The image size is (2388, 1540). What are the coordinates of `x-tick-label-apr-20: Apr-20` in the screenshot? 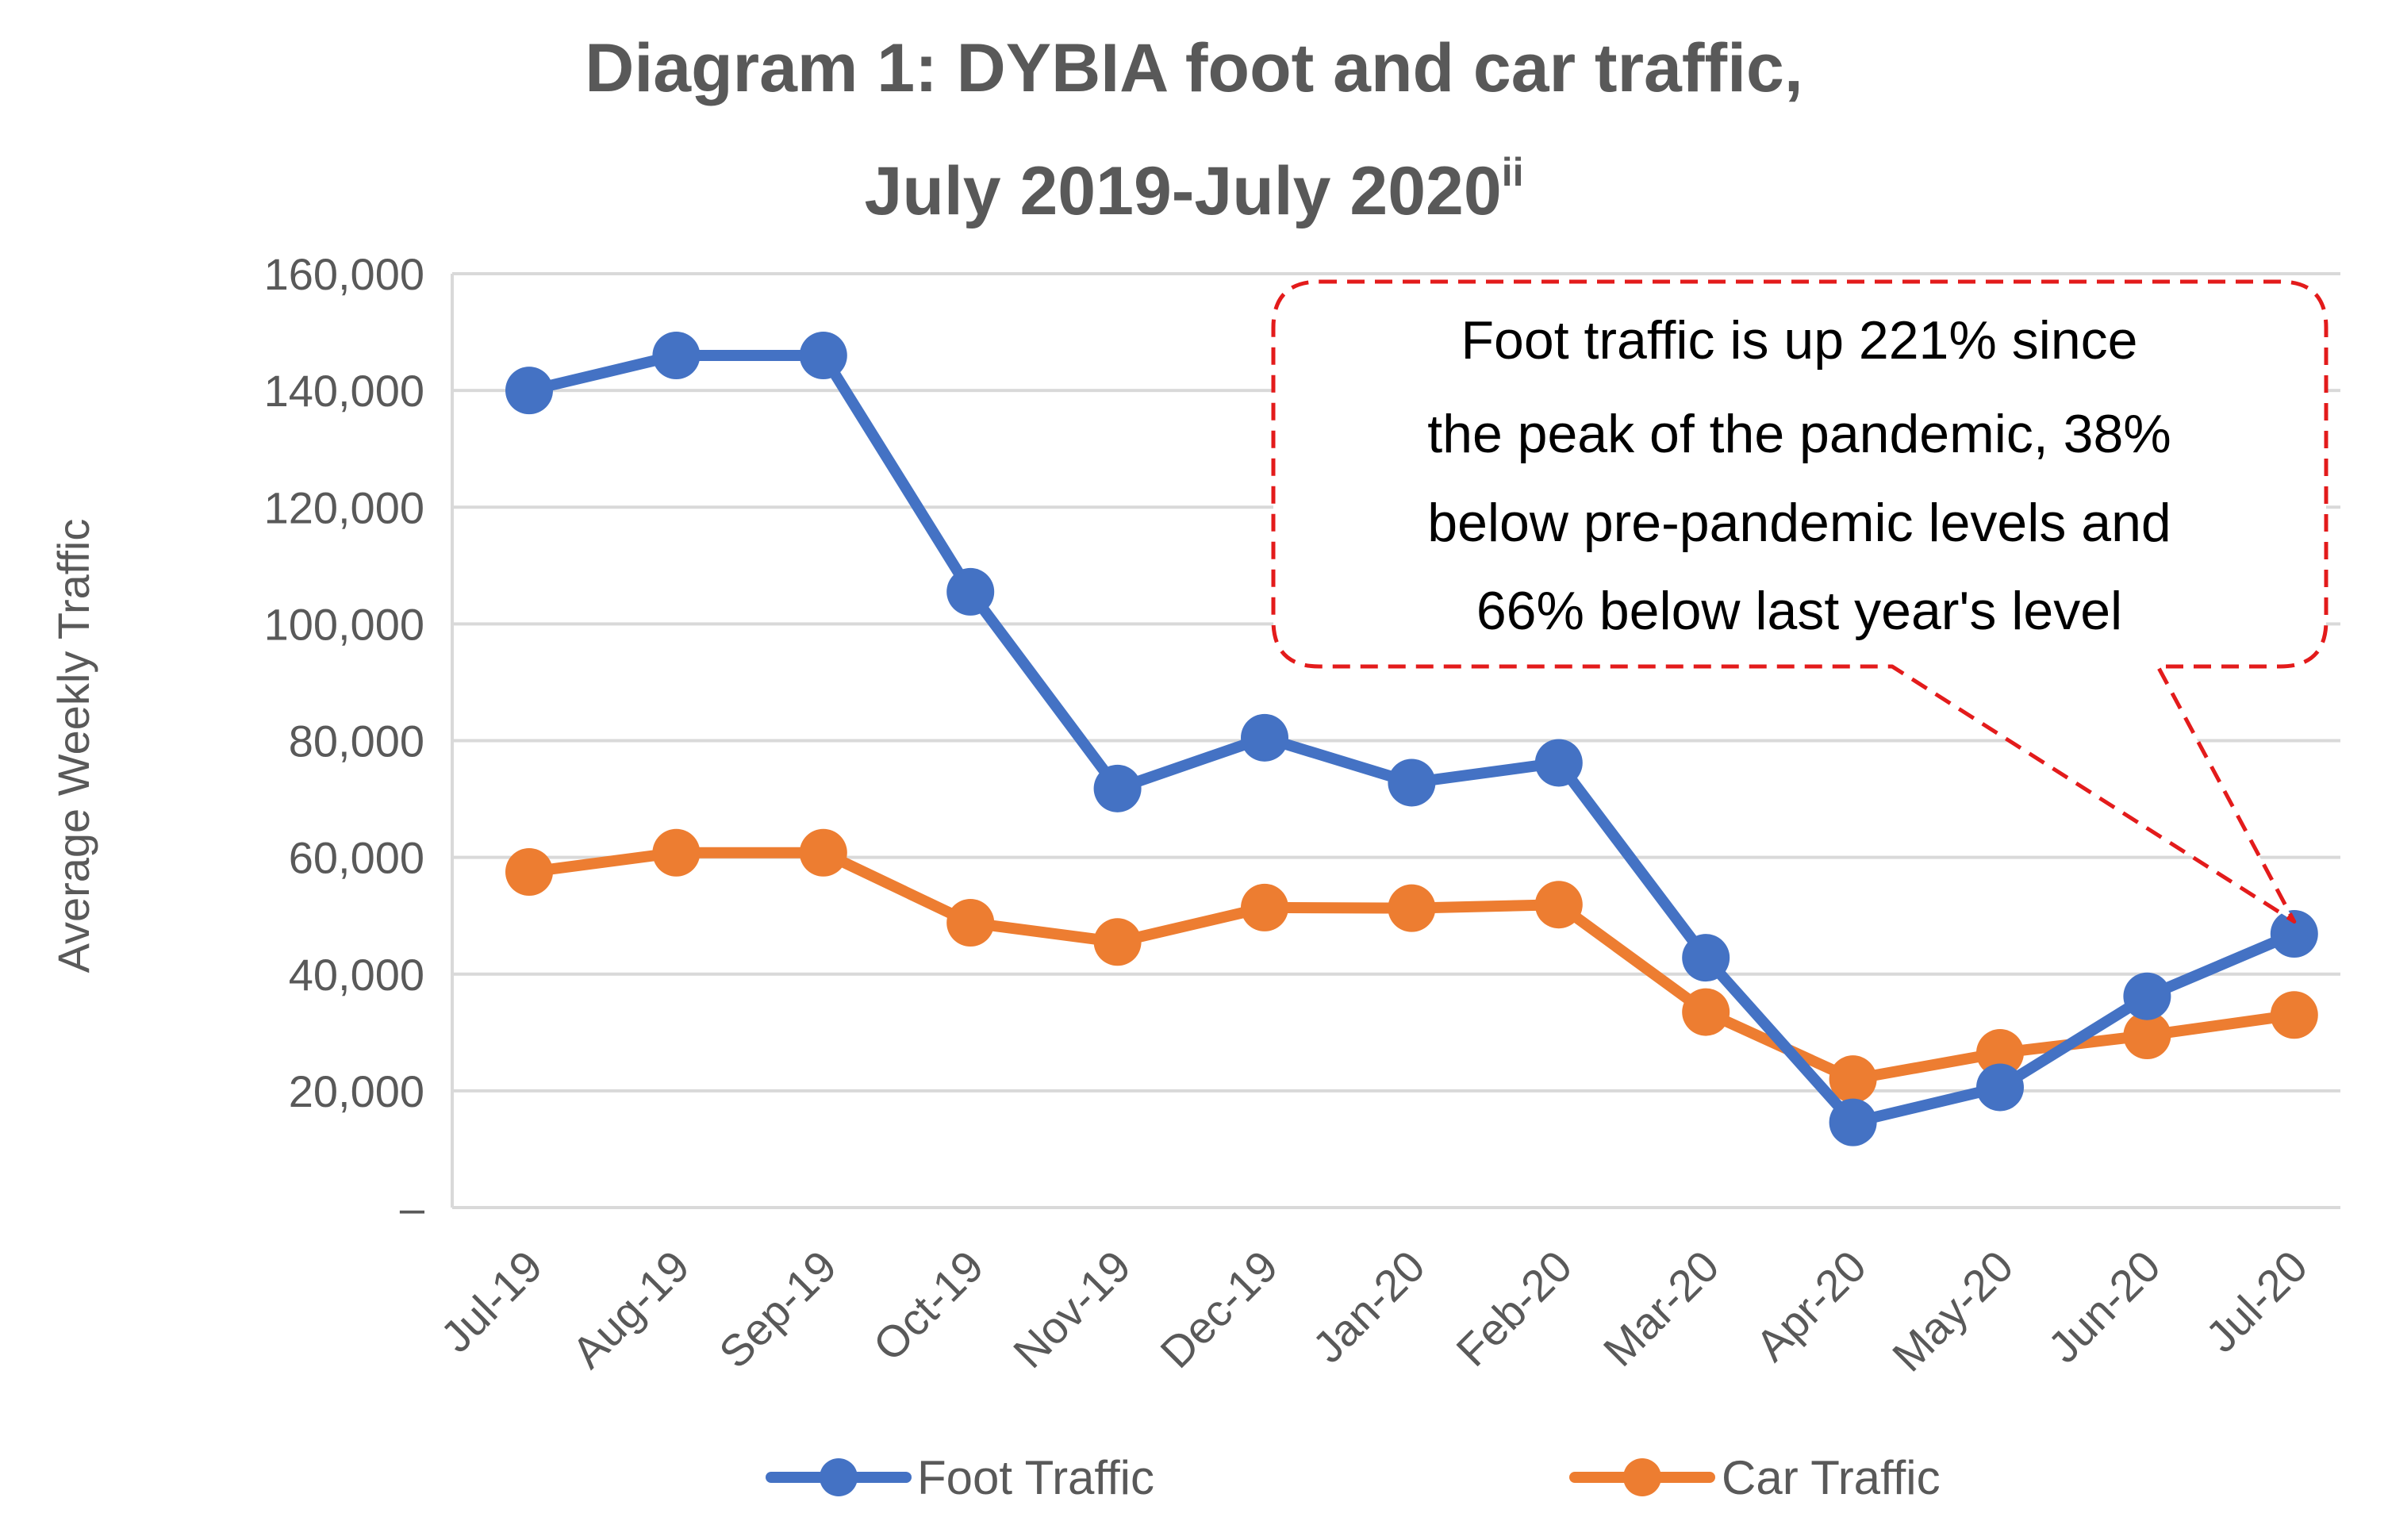 It's located at (1810, 1305).